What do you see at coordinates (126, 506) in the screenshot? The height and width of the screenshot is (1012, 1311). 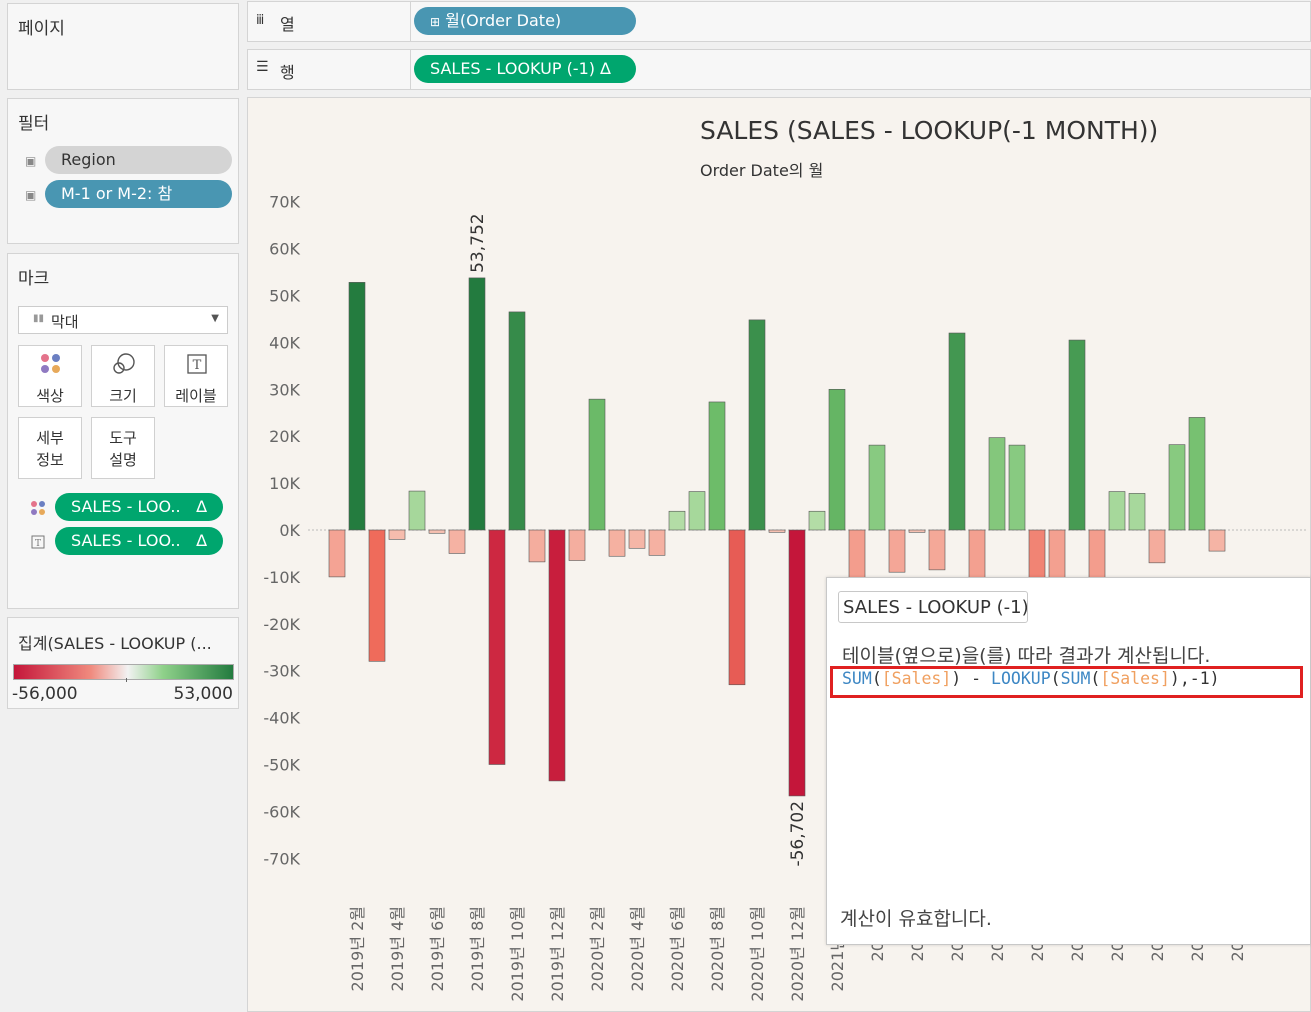 I see `marks-field-color-label: SALES - LOO..` at bounding box center [126, 506].